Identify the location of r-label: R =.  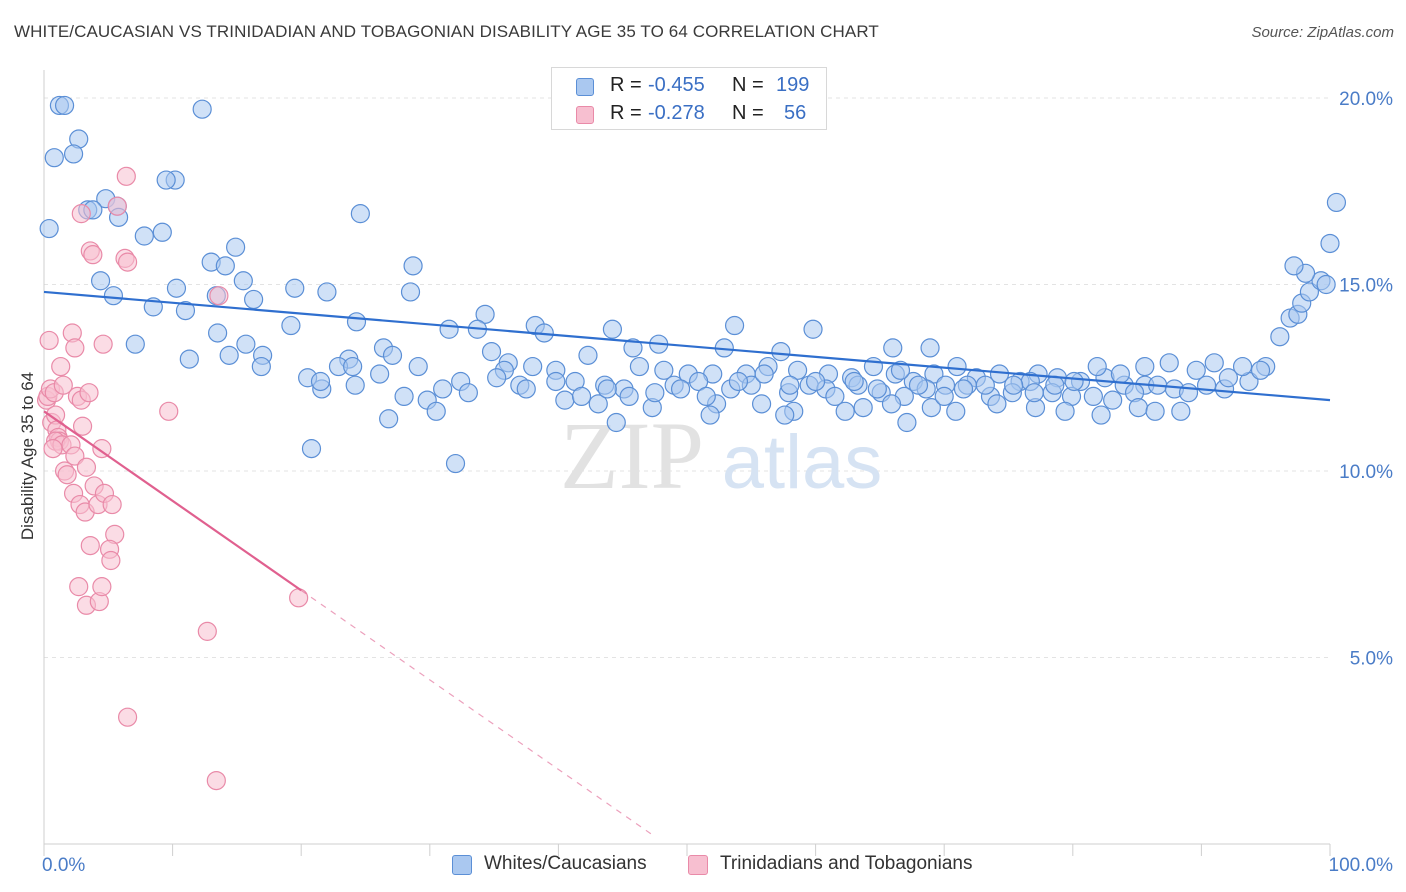
(626, 113).